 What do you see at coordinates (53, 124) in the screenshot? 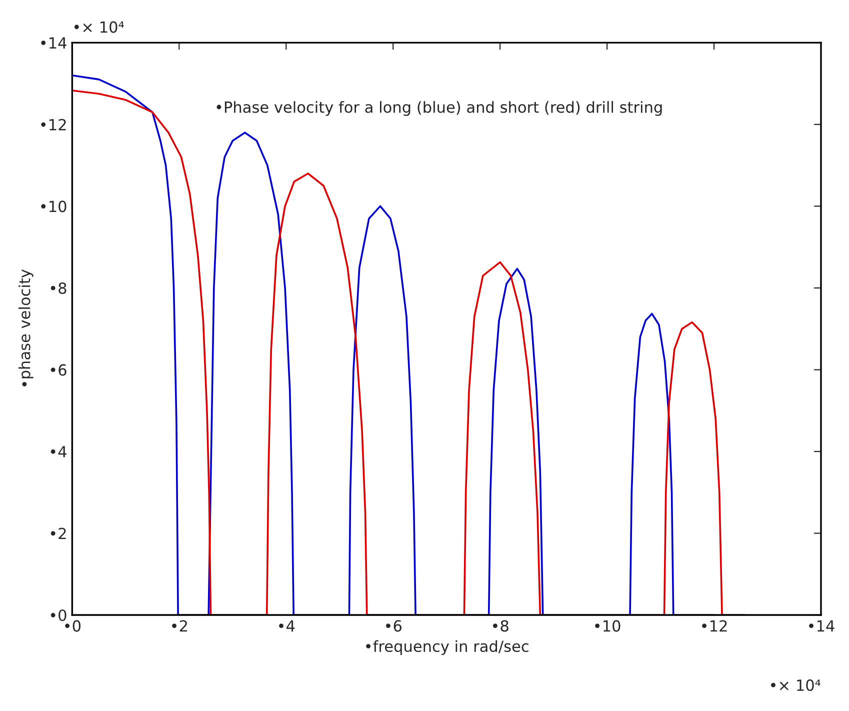
I see `y-tick-label: •12` at bounding box center [53, 124].